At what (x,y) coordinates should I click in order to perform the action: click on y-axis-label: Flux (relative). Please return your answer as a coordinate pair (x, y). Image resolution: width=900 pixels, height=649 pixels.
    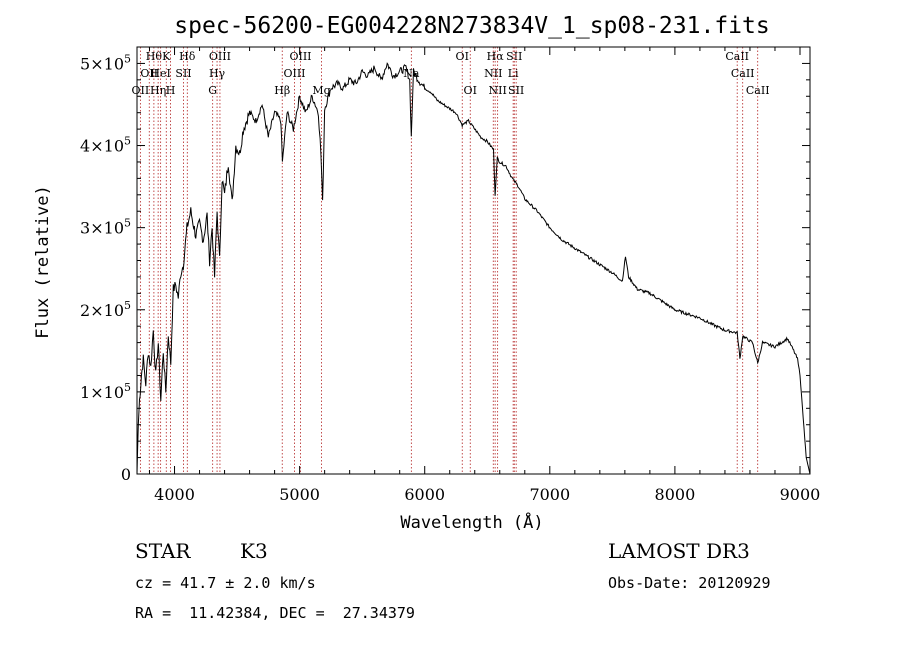
    Looking at the image, I should click on (43, 262).